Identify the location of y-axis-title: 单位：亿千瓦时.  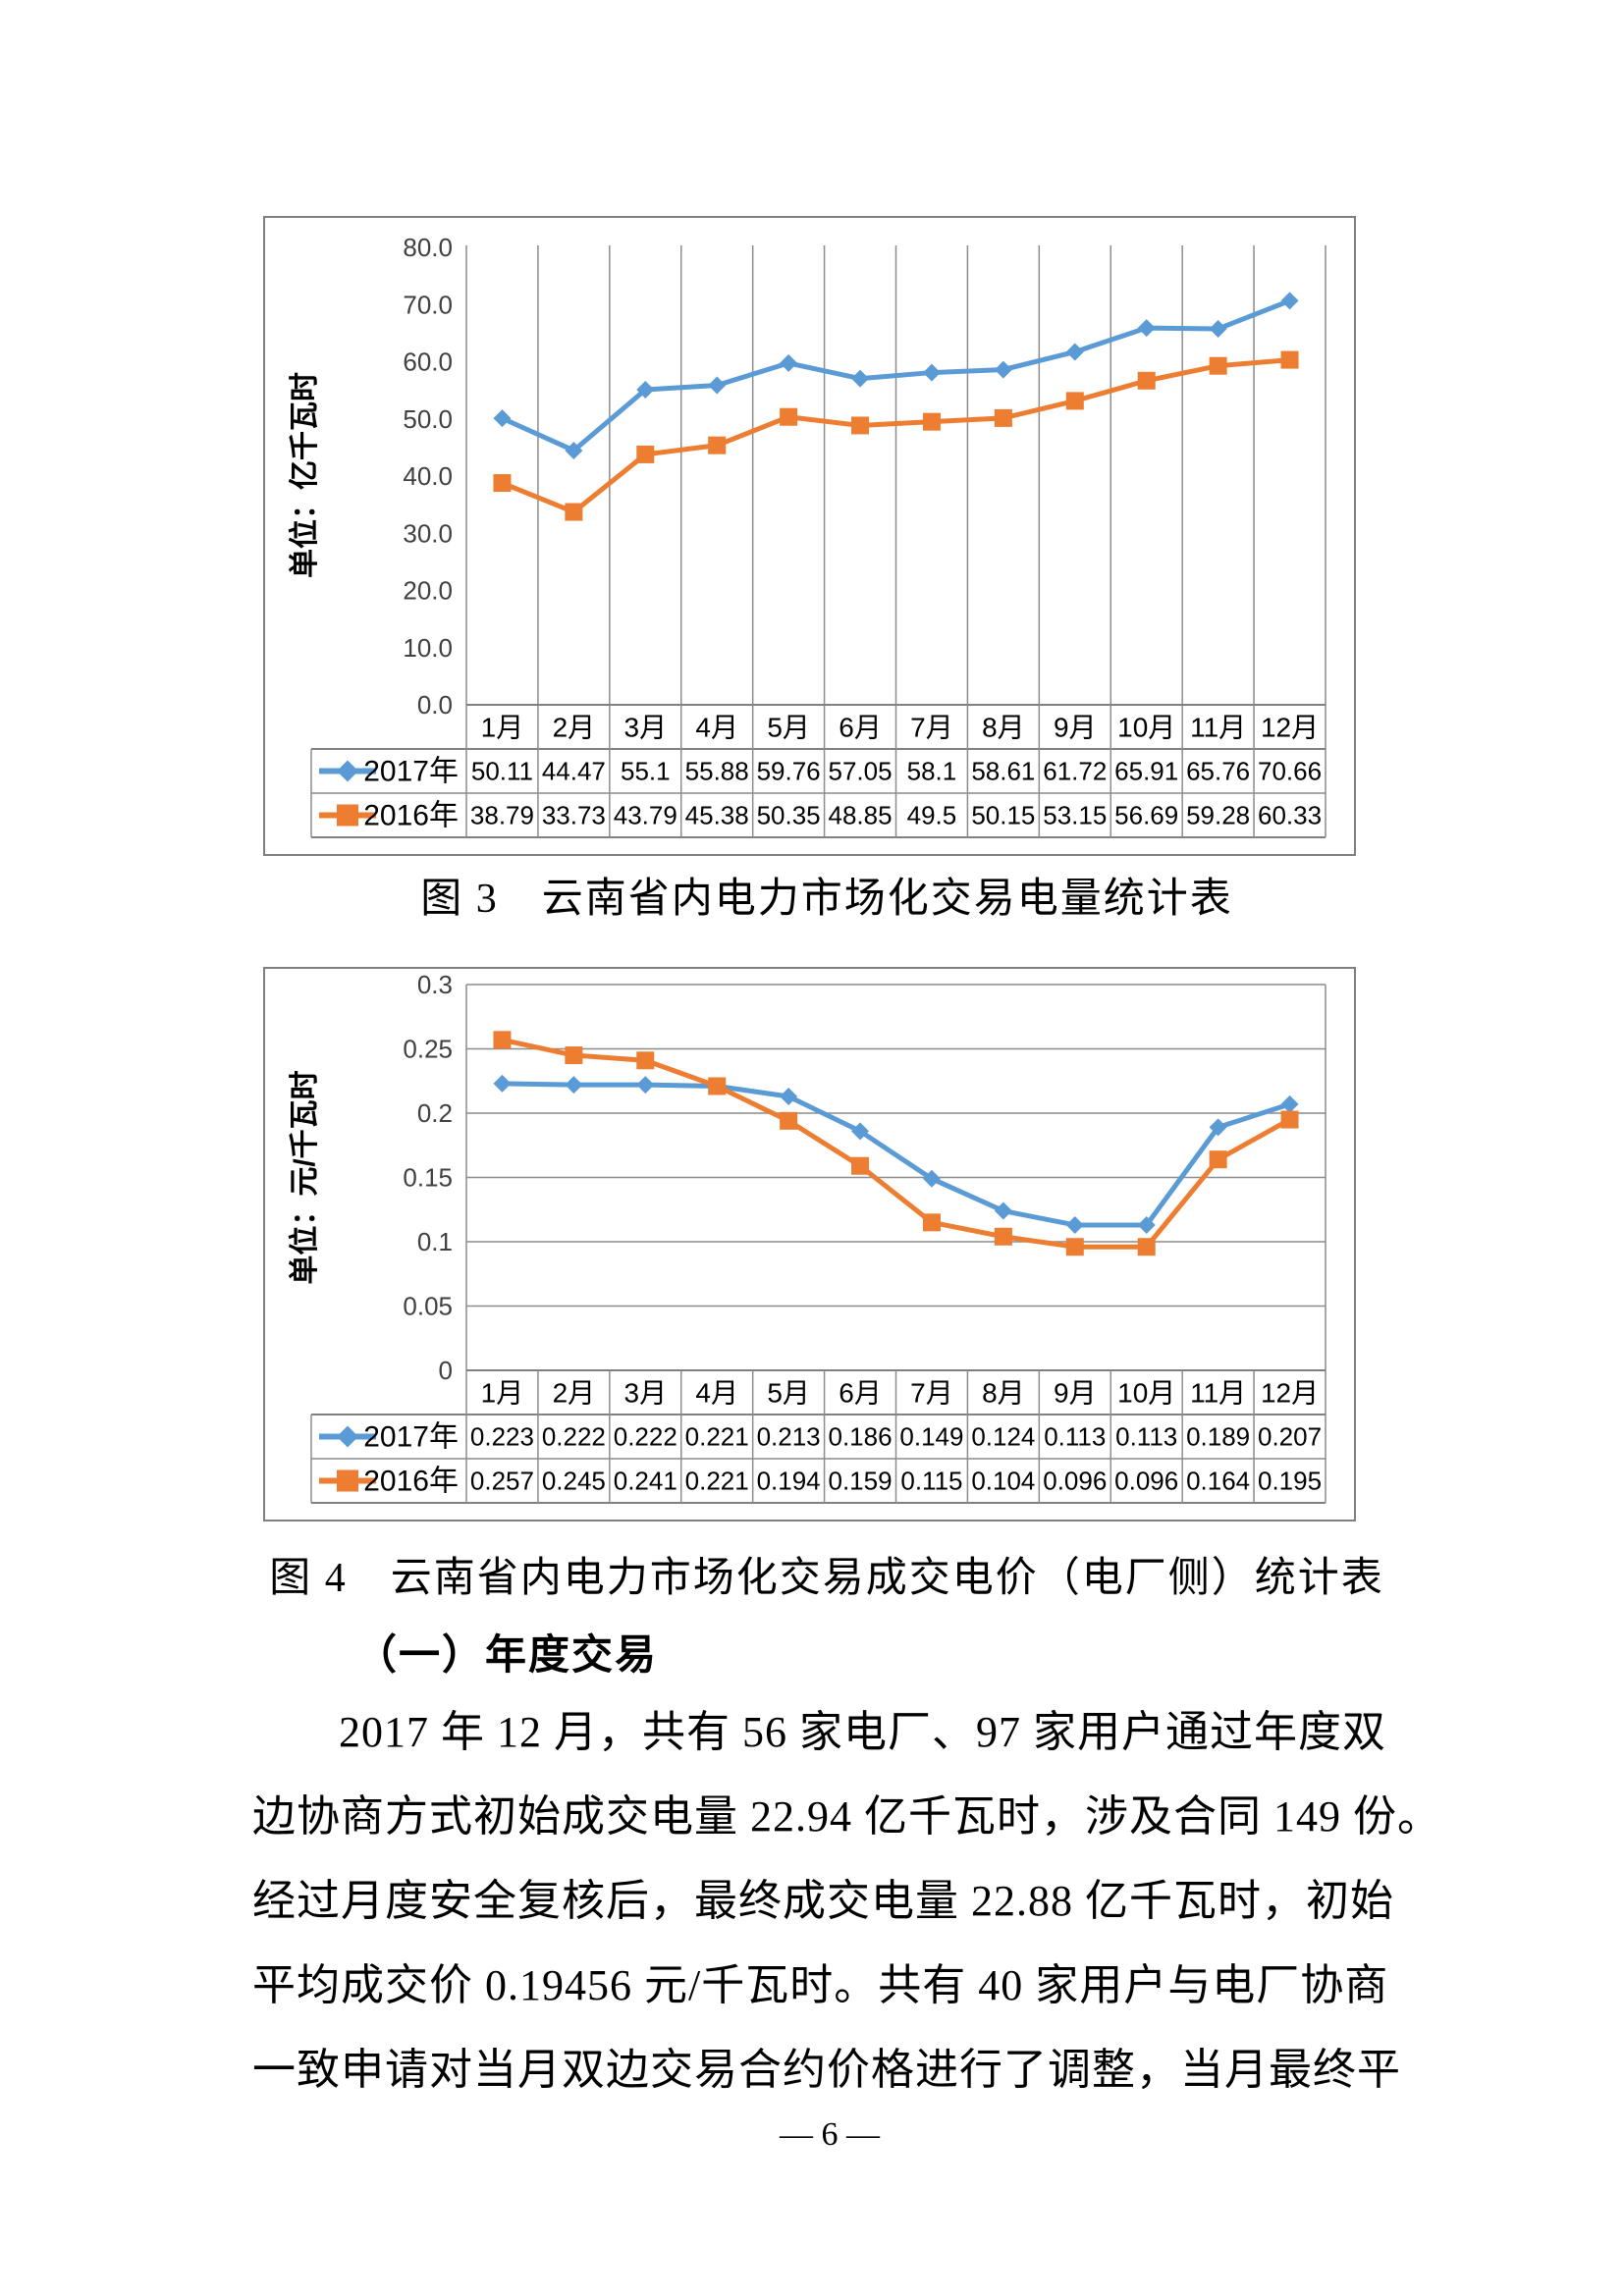
(304, 475).